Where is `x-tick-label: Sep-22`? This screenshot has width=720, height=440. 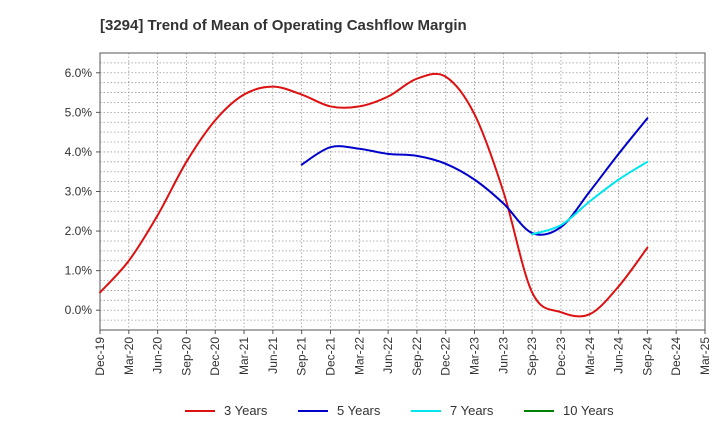 x-tick-label: Sep-22 is located at coordinates (417, 356).